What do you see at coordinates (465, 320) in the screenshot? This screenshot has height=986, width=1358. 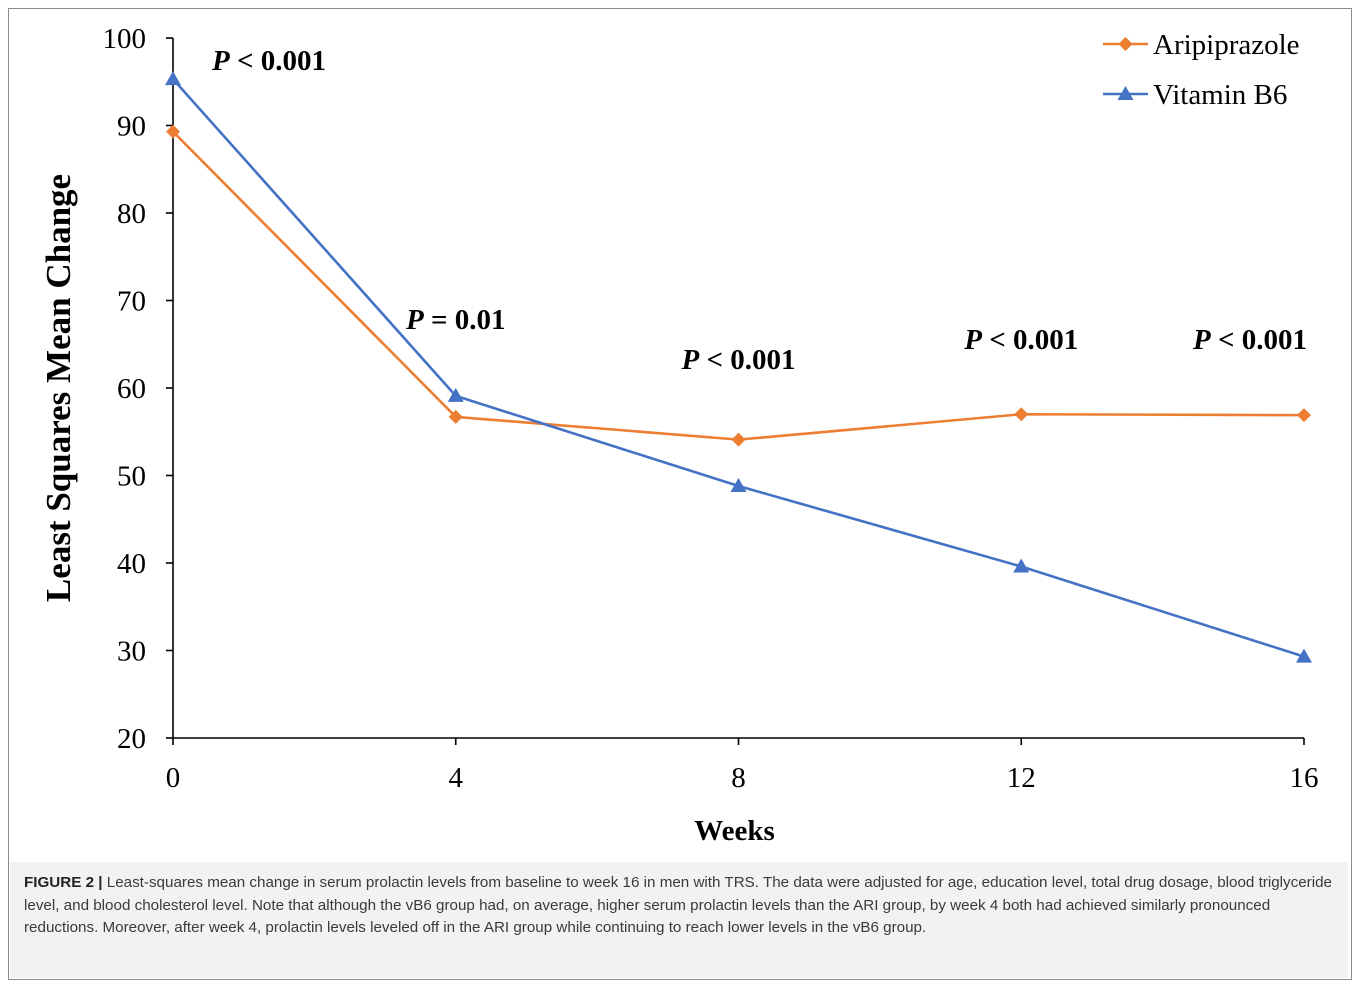 I see `p-value-text: = 0.01` at bounding box center [465, 320].